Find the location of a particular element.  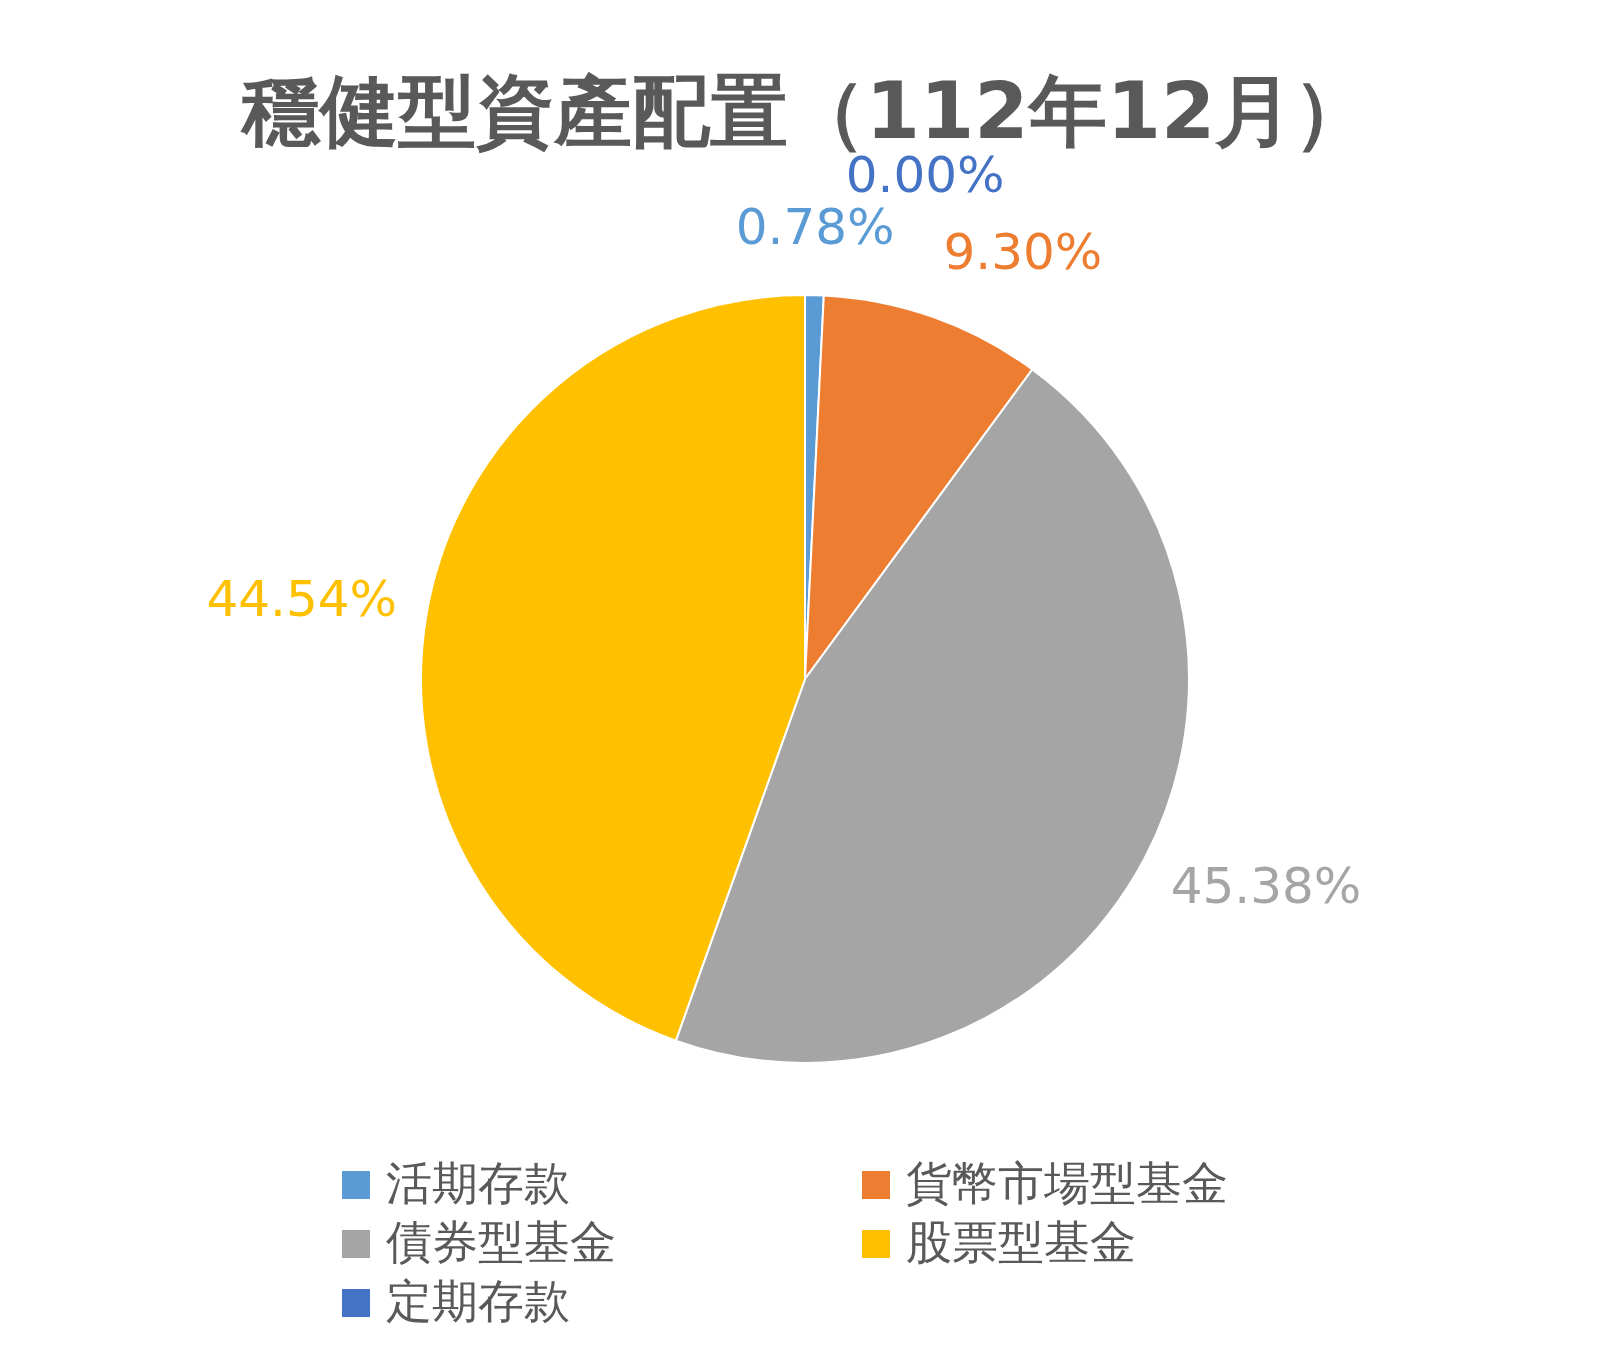

data-label: 0.78% is located at coordinates (815, 226).